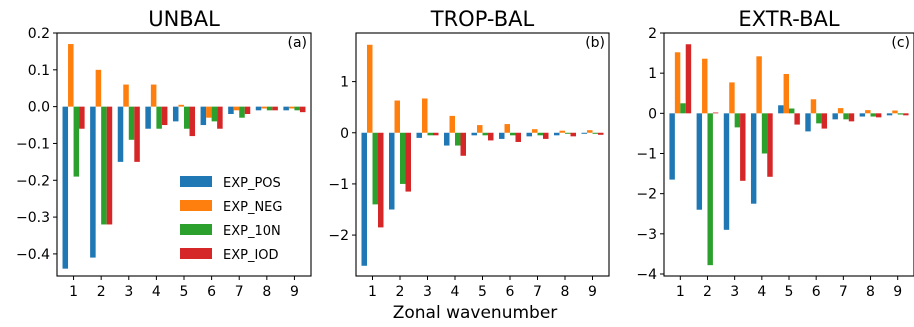 The width and height of the screenshot is (914, 327). I want to click on bar-exp-iod-k1, so click(381, 180).